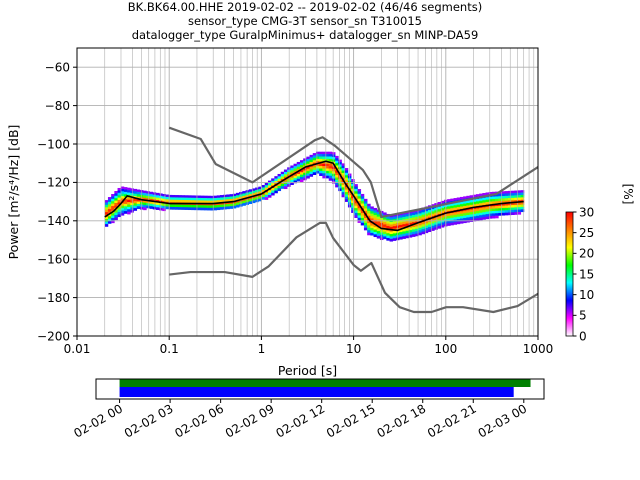 The height and width of the screenshot is (480, 640). What do you see at coordinates (351, 420) in the screenshot?
I see `timeline-tick-label: 02-02 15` at bounding box center [351, 420].